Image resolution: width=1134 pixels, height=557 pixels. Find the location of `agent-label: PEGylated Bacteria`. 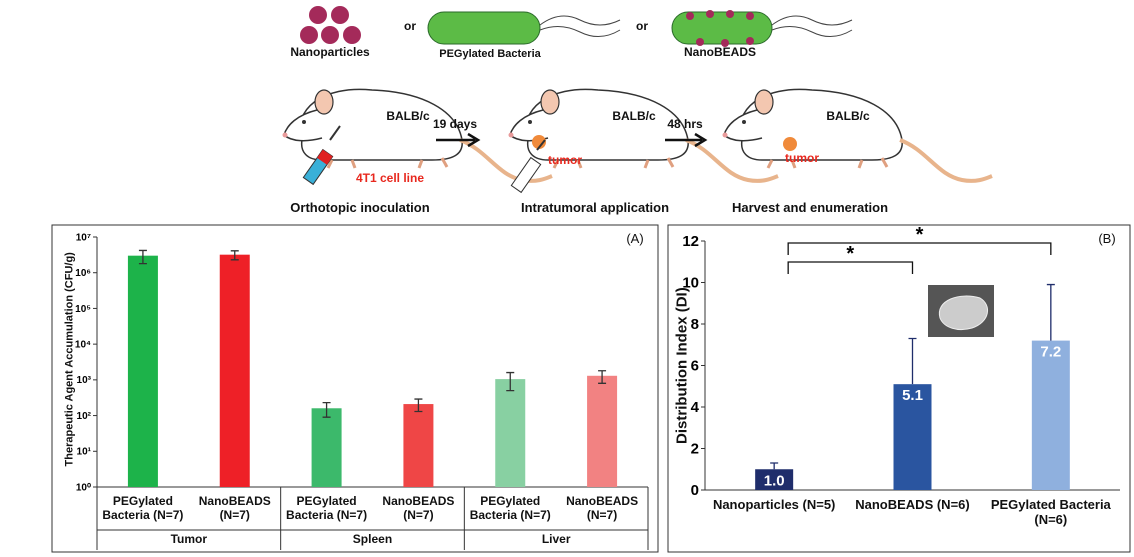

agent-label: PEGylated Bacteria is located at coordinates (490, 54).